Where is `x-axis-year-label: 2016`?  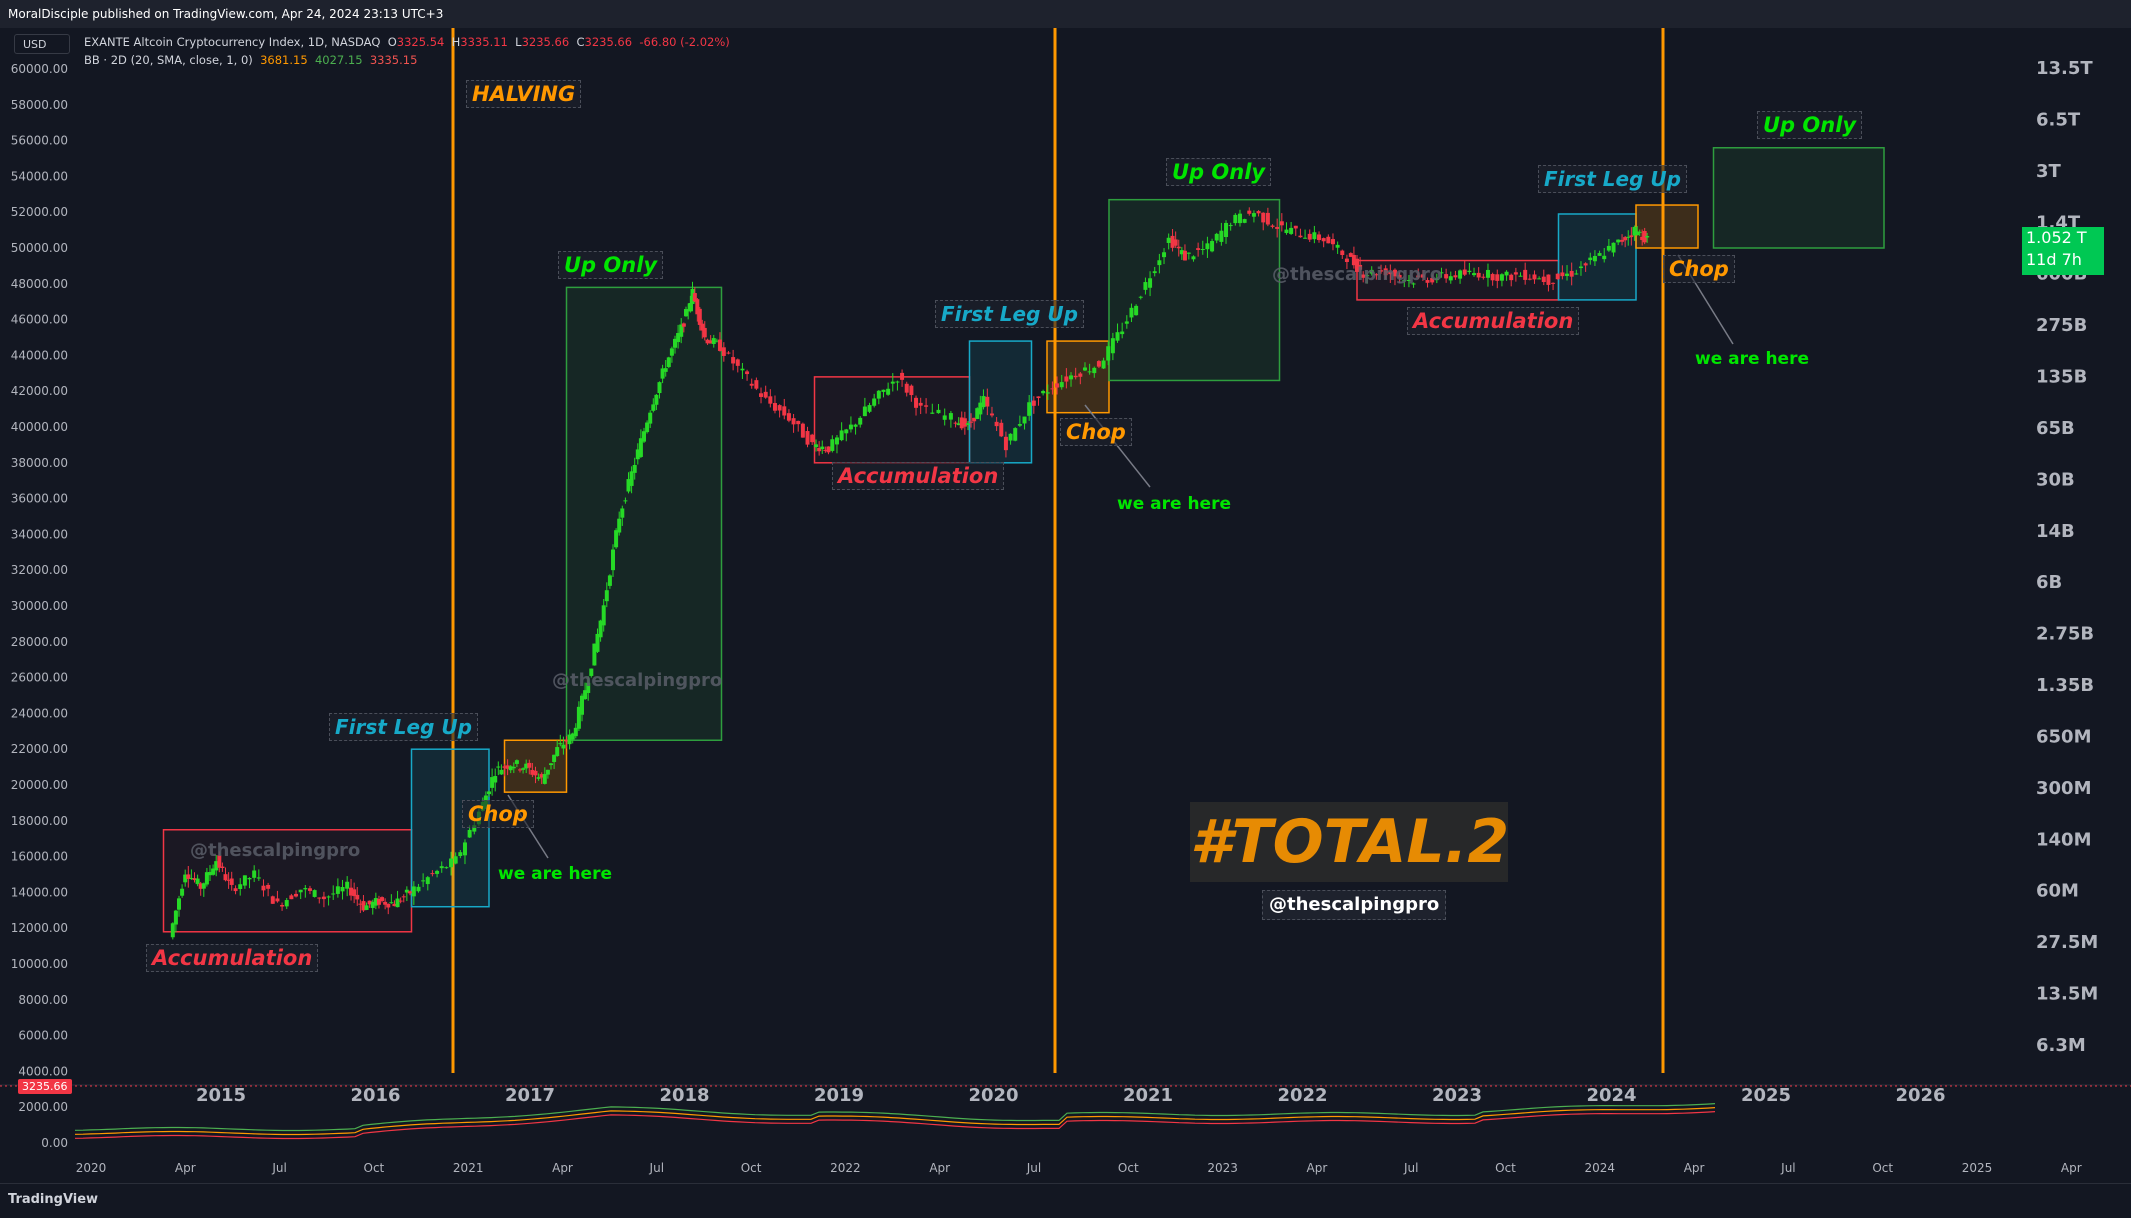
x-axis-year-label: 2016 is located at coordinates (375, 1095).